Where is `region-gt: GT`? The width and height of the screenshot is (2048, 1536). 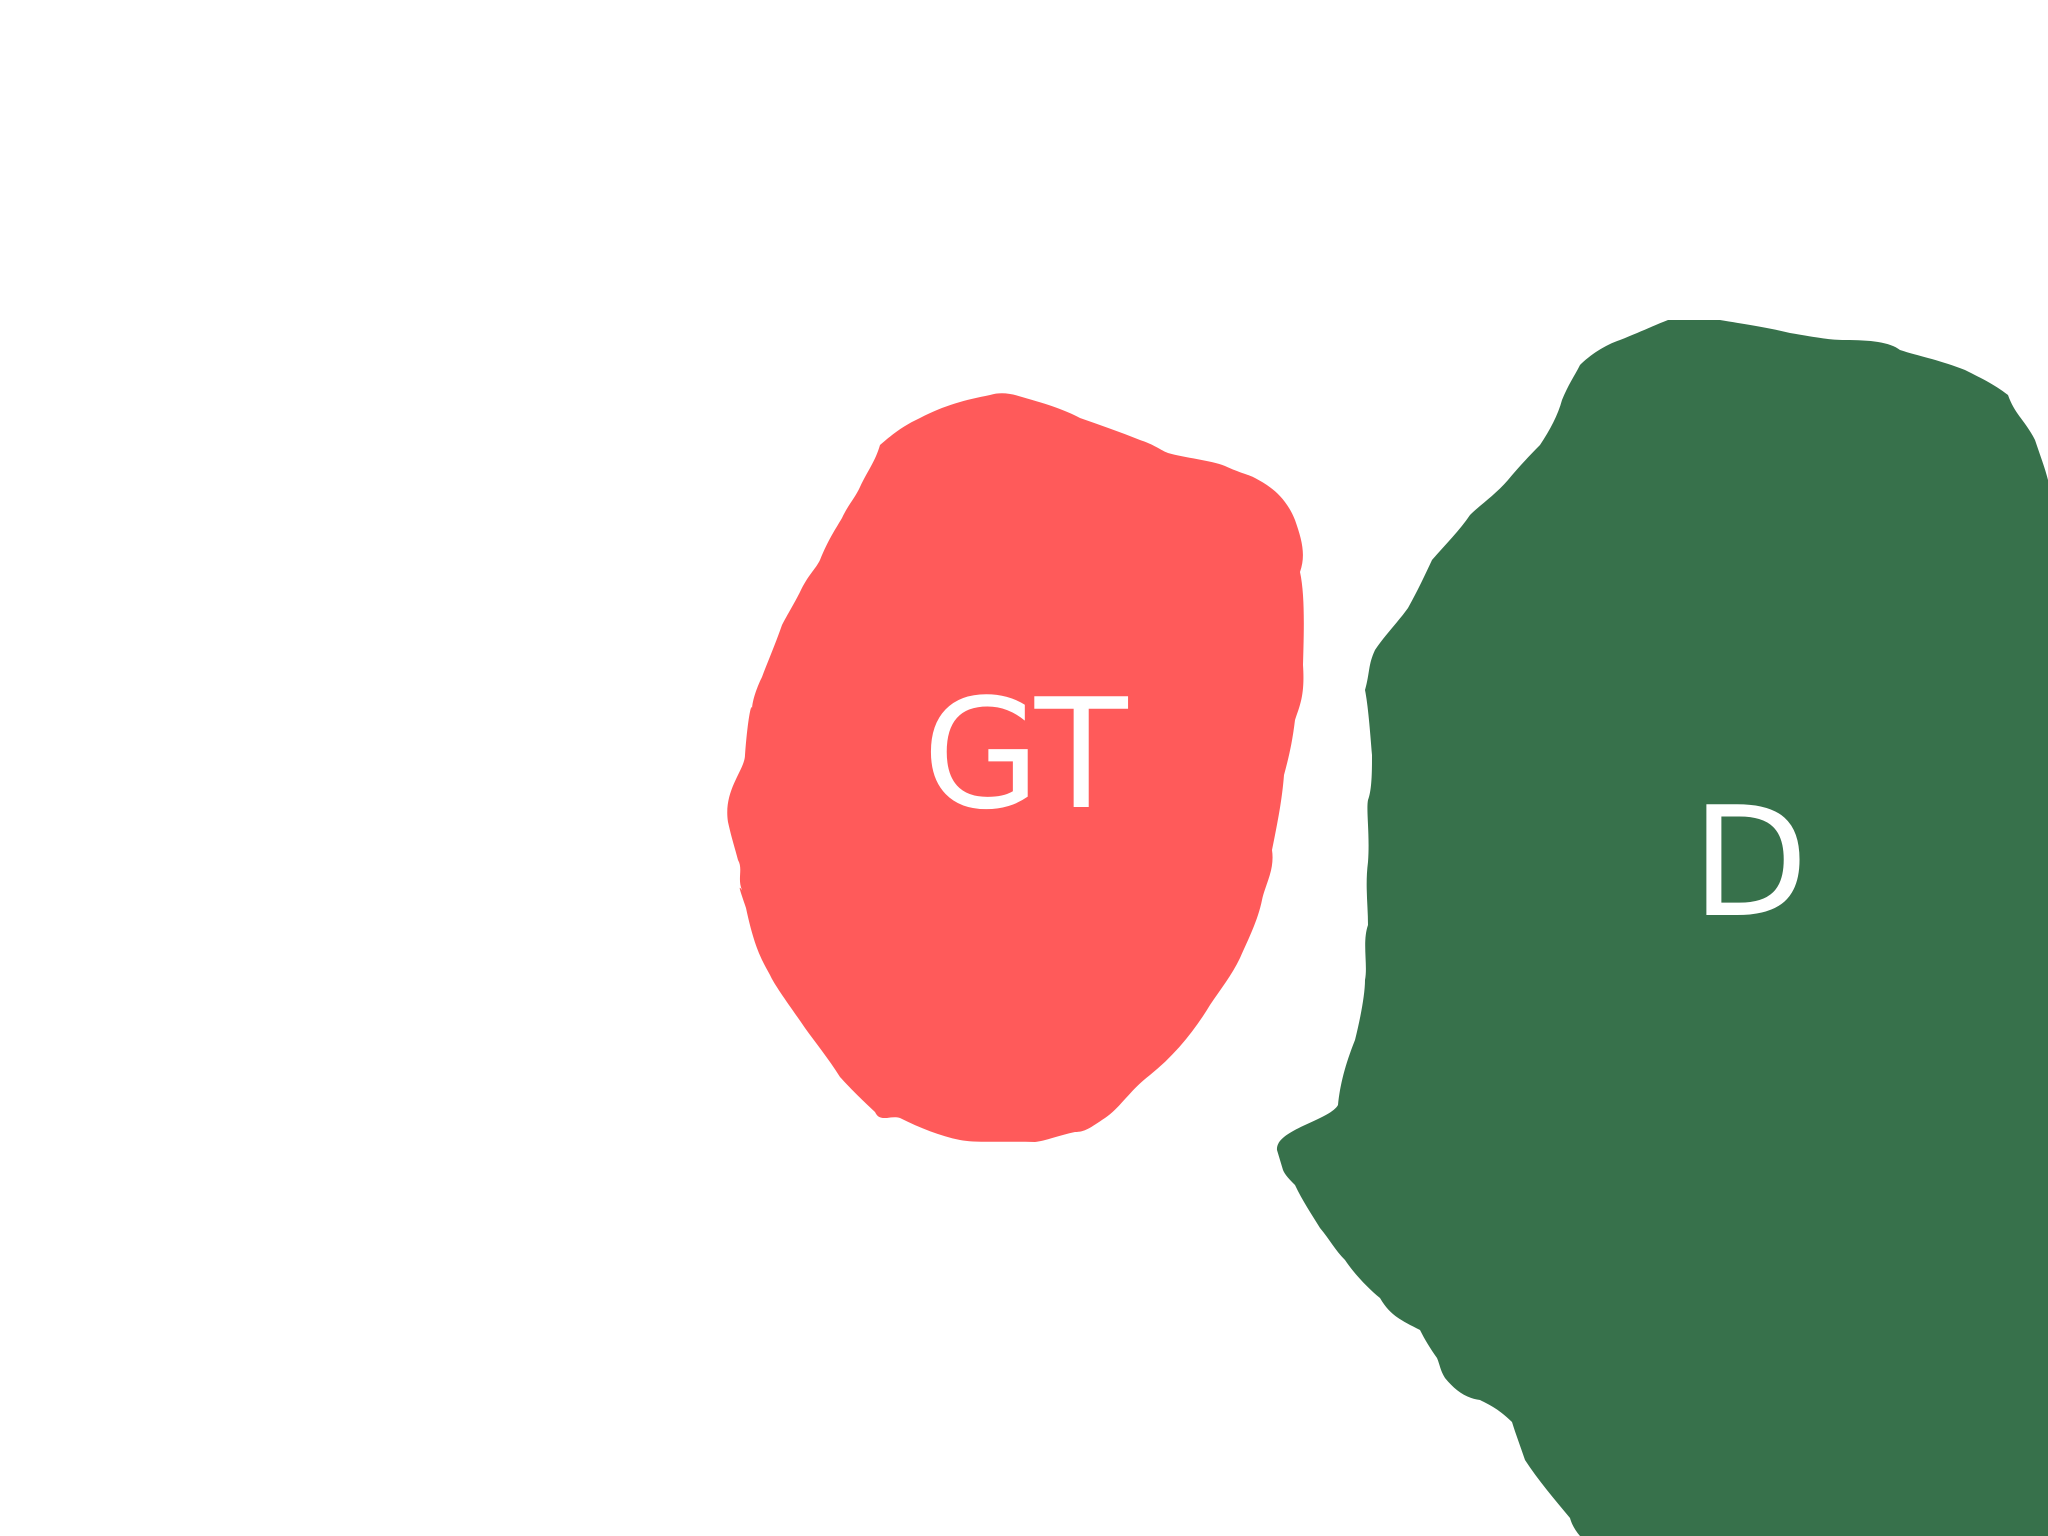
region-gt: GT is located at coordinates (1015, 767).